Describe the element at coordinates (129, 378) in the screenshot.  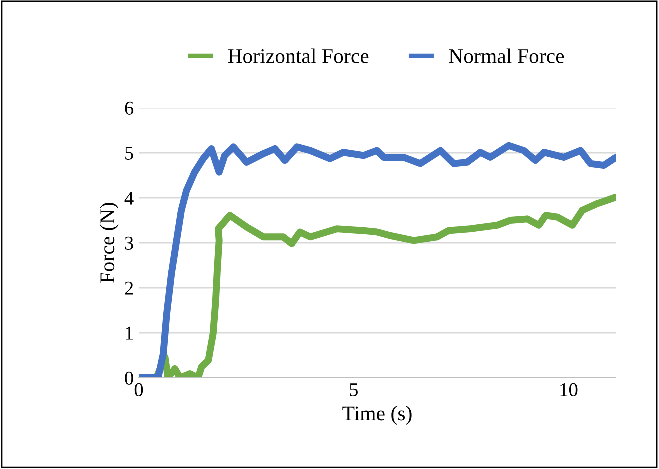
I see `y-tick-label: 0` at that location.